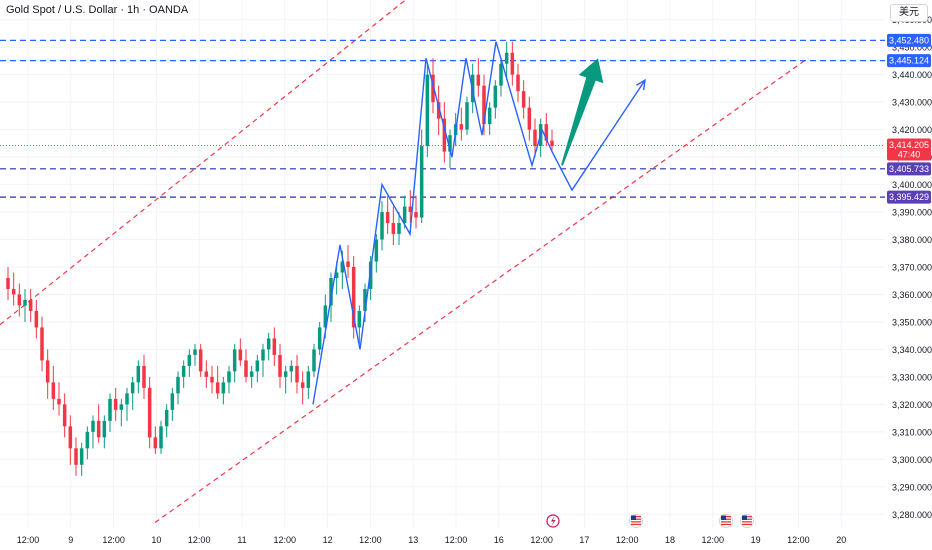 Image resolution: width=932 pixels, height=550 pixels. I want to click on y-tick-label: 3,380.000, so click(912, 240).